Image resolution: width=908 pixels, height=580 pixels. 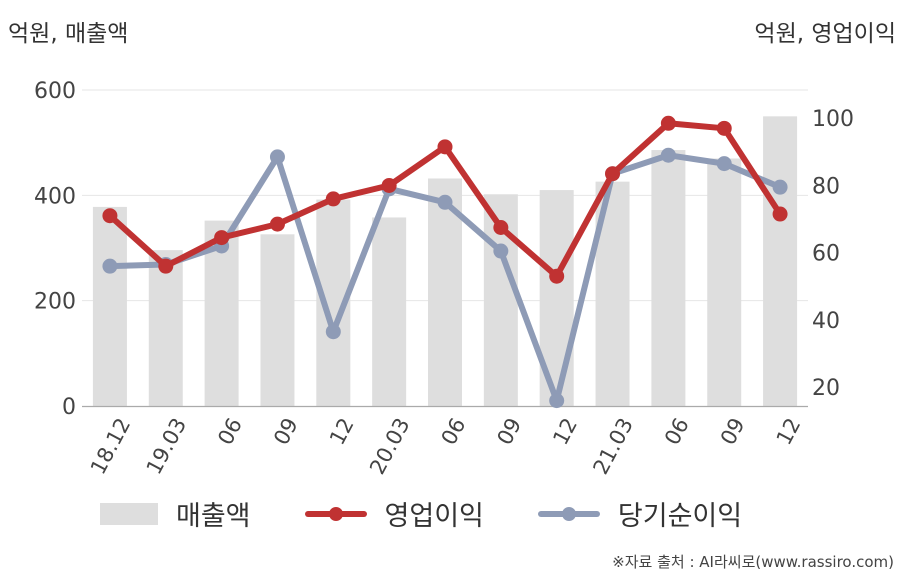 What do you see at coordinates (110, 446) in the screenshot?
I see `x-tick-label: 18.12` at bounding box center [110, 446].